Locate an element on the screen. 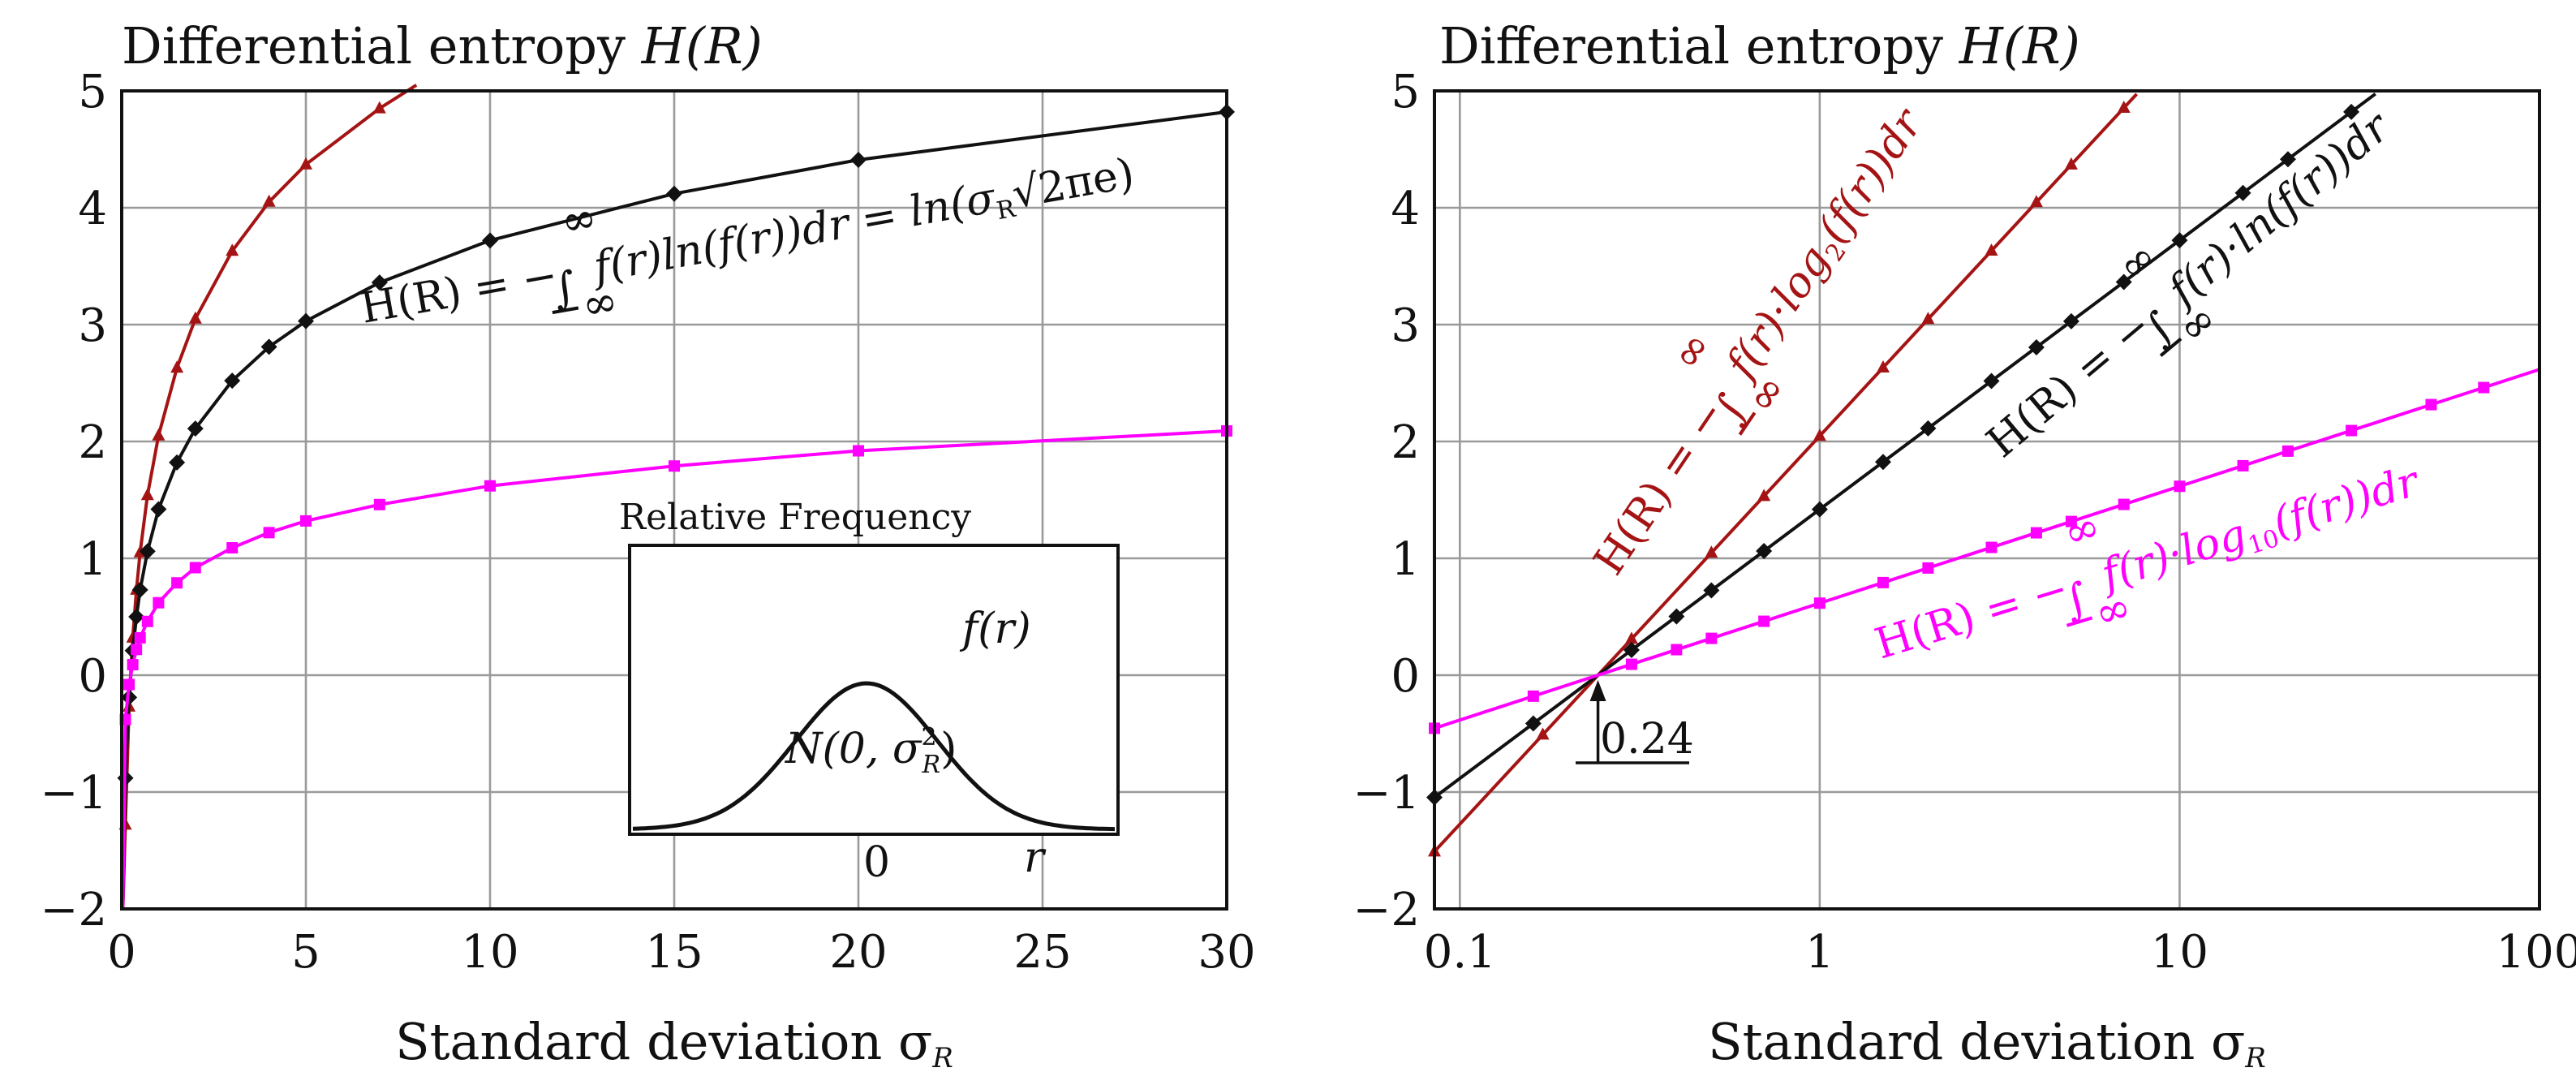 Image resolution: width=2576 pixels, height=1085 pixels. left-y-tick-labels: −2 −1 0 1 2 3 4 5 is located at coordinates (73, 501).